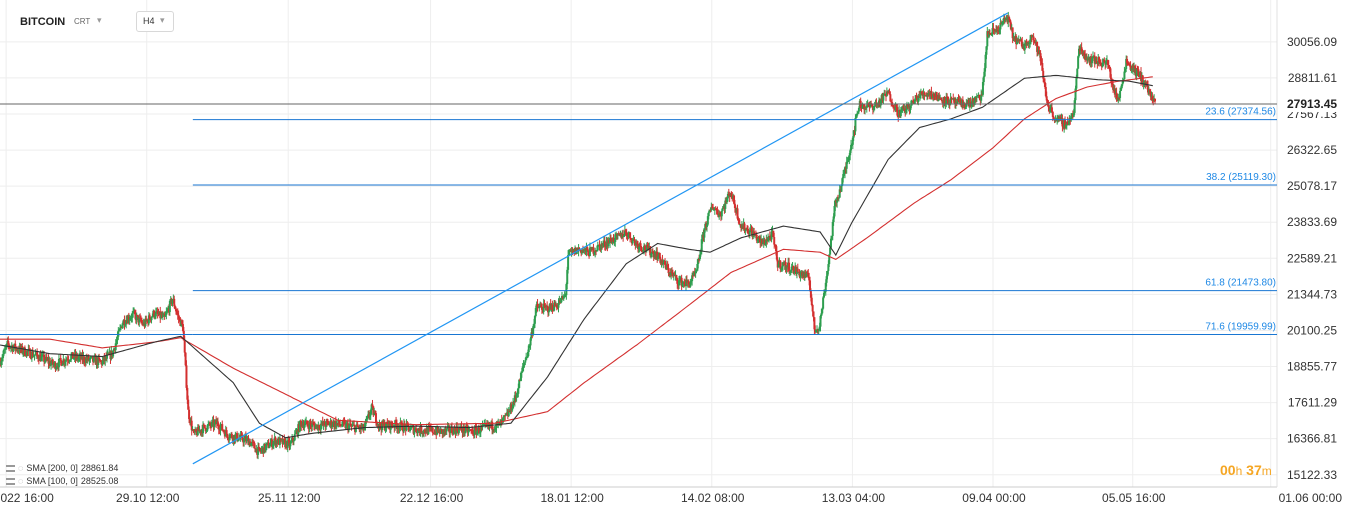 The image size is (1347, 516). What do you see at coordinates (62, 468) in the screenshot?
I see `indicator-row-sma200: ◌ SMA [200, 0] 28861.84` at bounding box center [62, 468].